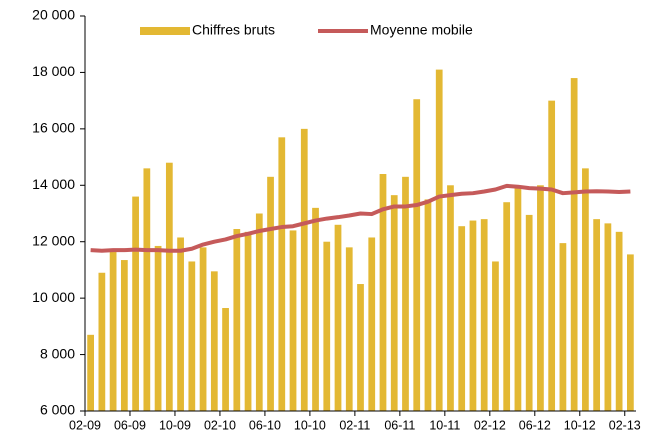 Image resolution: width=667 pixels, height=436 pixels. I want to click on x-tick-label: 10-11, so click(444, 425).